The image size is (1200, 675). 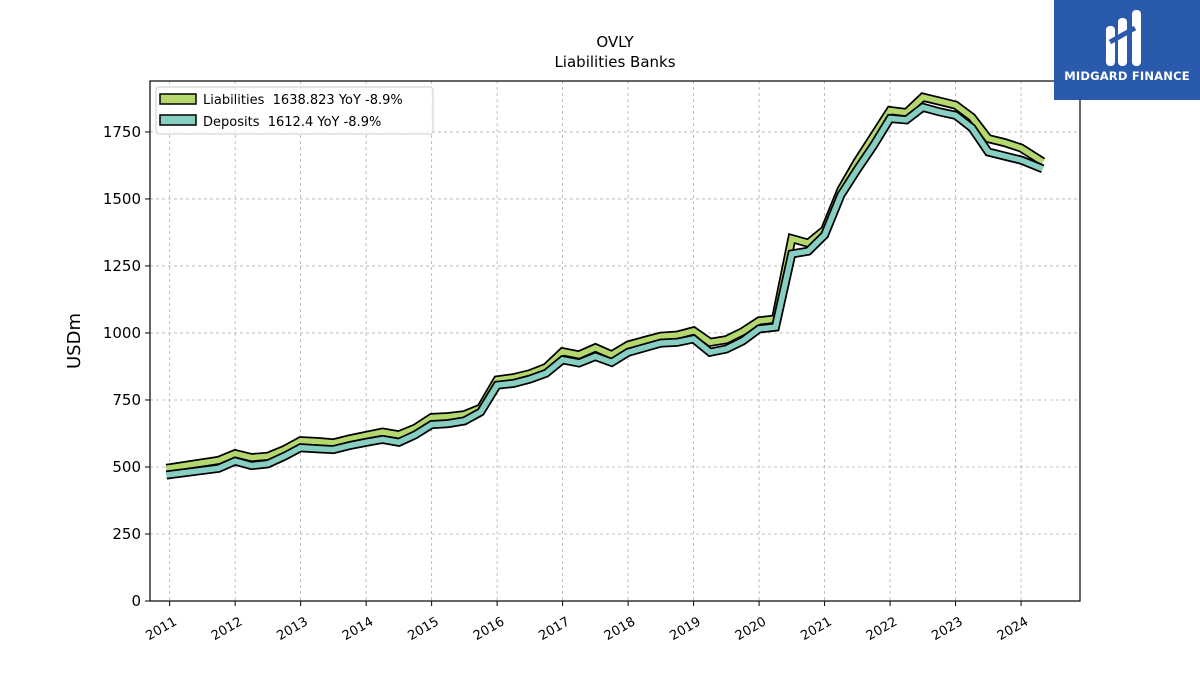 I want to click on x-tick-label: 2018, so click(x=620, y=629).